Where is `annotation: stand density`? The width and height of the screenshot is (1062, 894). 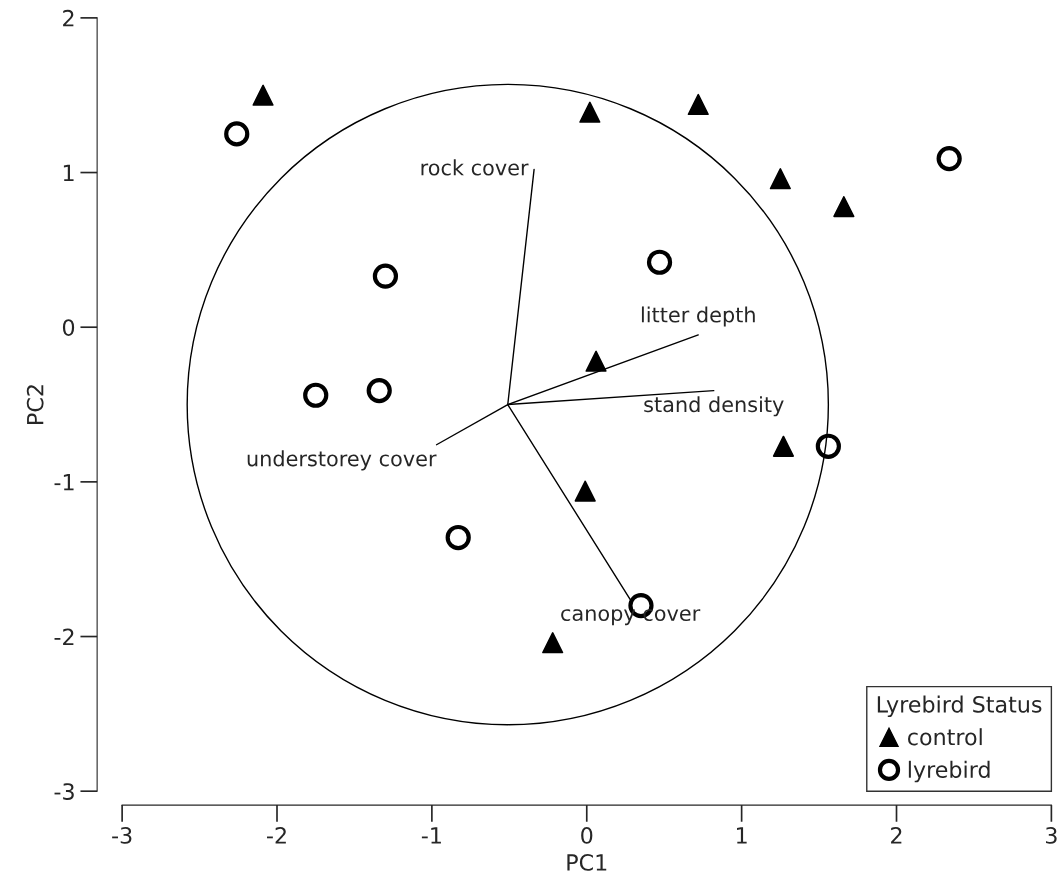 annotation: stand density is located at coordinates (714, 406).